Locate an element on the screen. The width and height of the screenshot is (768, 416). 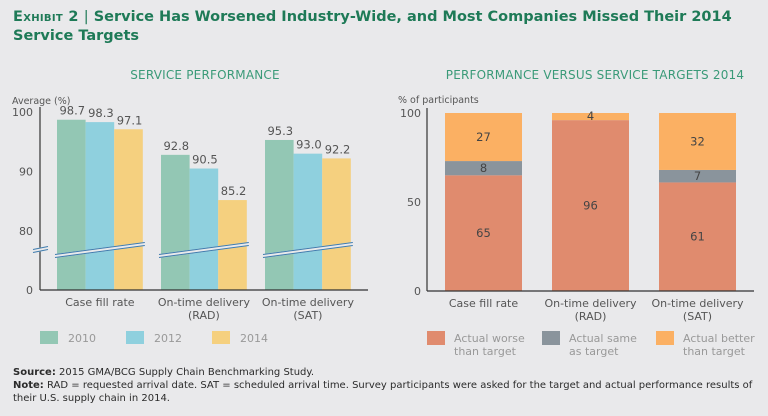
y-axis-break-top is located at coordinates (40, 248).